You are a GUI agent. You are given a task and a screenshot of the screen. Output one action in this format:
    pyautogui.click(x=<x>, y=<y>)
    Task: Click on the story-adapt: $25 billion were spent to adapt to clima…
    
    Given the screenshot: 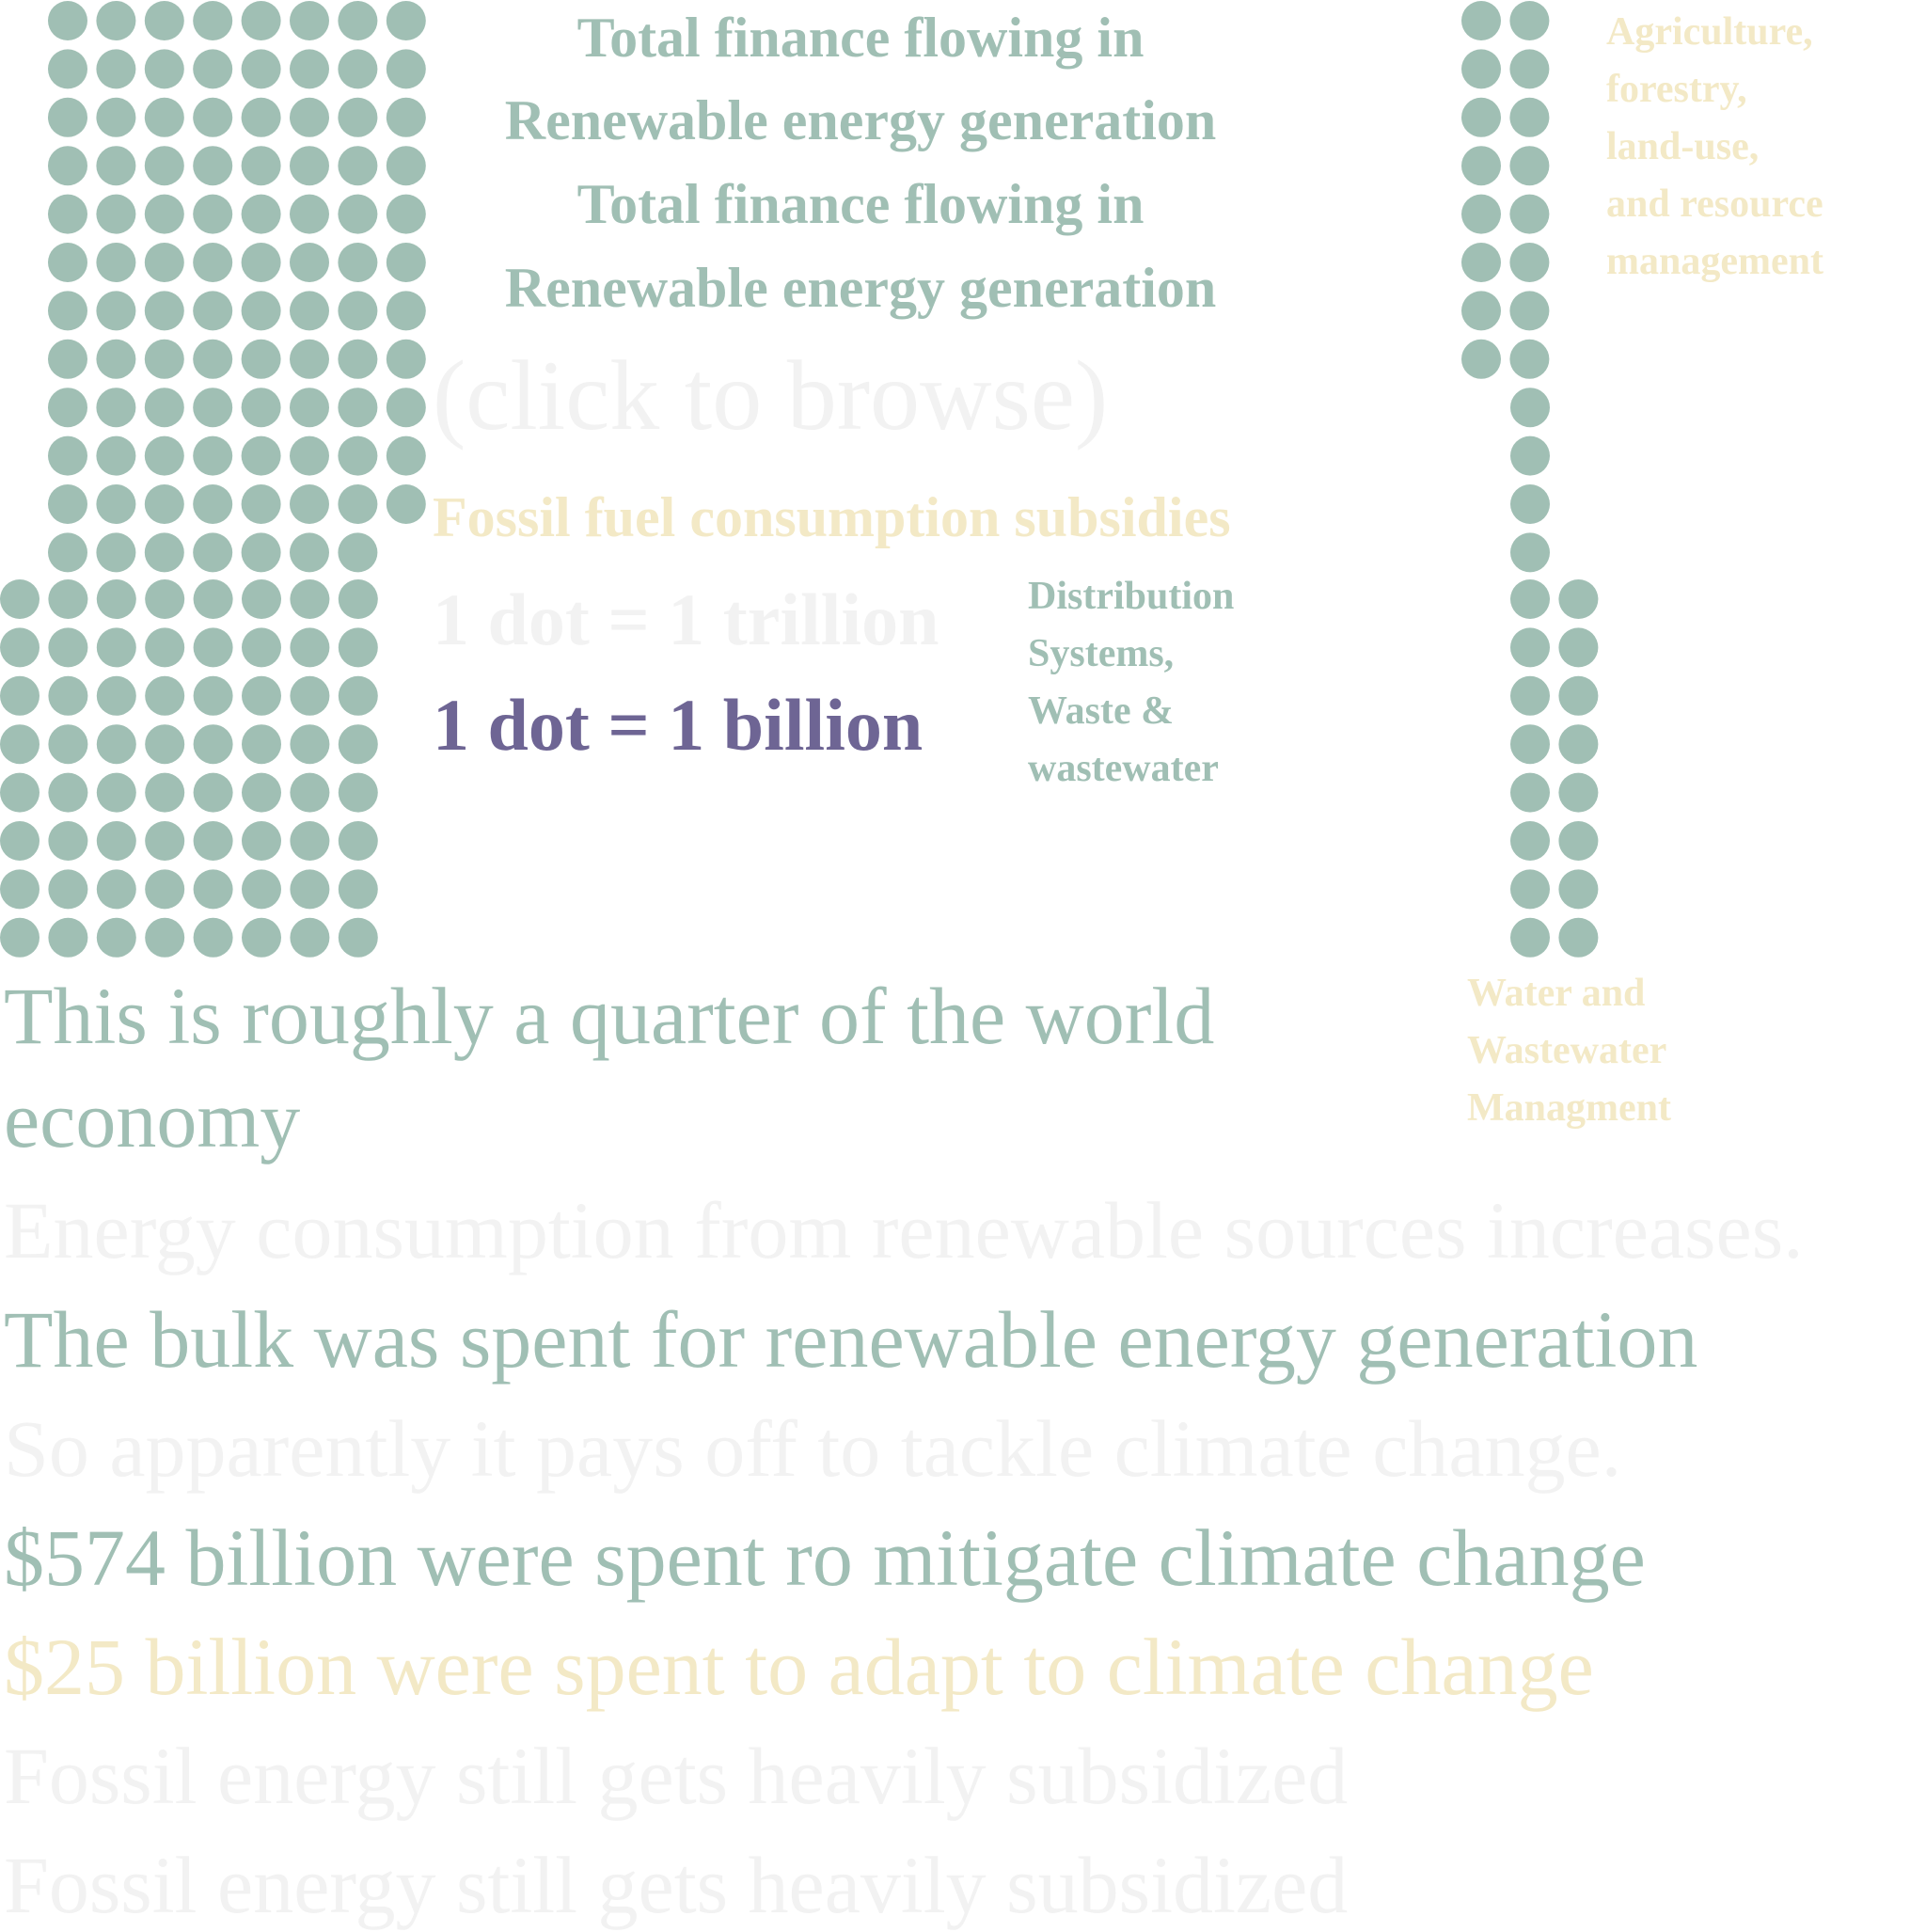 What is the action you would take?
    pyautogui.click(x=799, y=1667)
    